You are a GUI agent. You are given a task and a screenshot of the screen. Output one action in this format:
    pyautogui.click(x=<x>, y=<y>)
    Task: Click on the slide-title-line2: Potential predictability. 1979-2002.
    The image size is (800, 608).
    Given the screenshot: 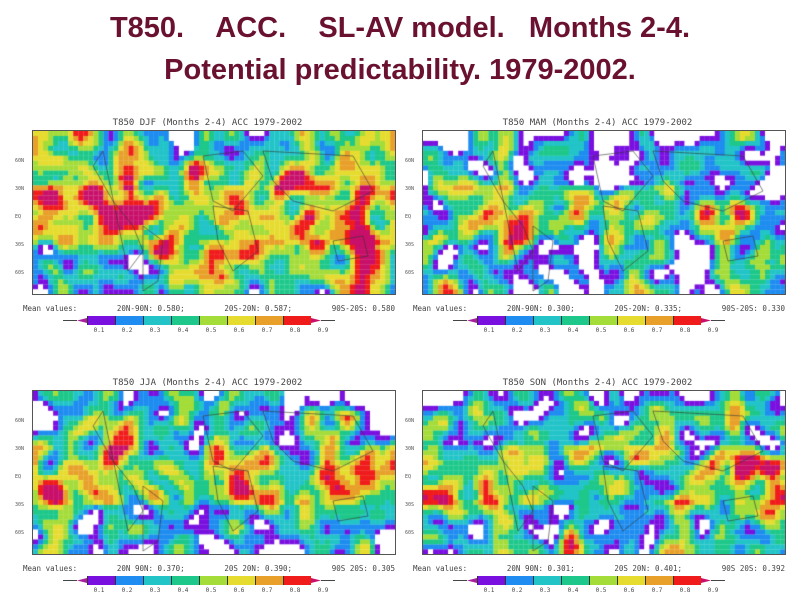 What is the action you would take?
    pyautogui.click(x=400, y=70)
    